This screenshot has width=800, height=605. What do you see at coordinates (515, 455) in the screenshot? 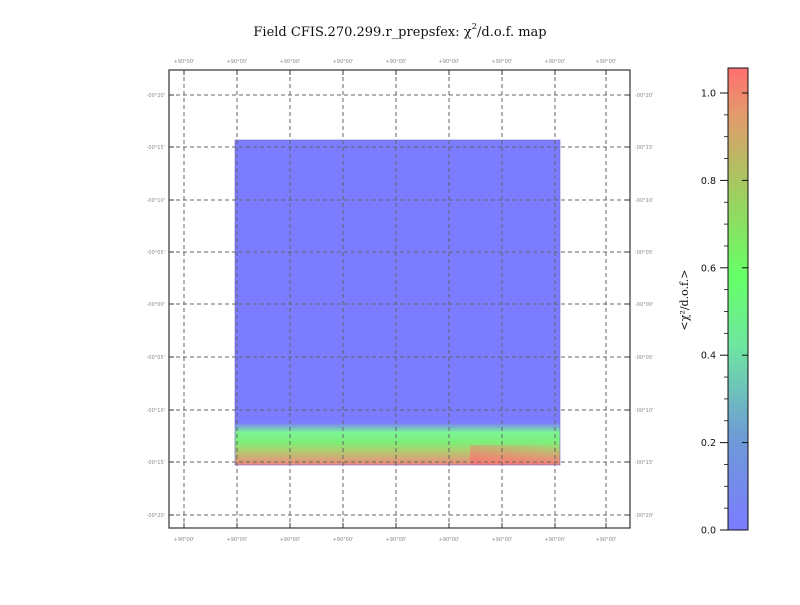
I see `heat-field-hotspot` at bounding box center [515, 455].